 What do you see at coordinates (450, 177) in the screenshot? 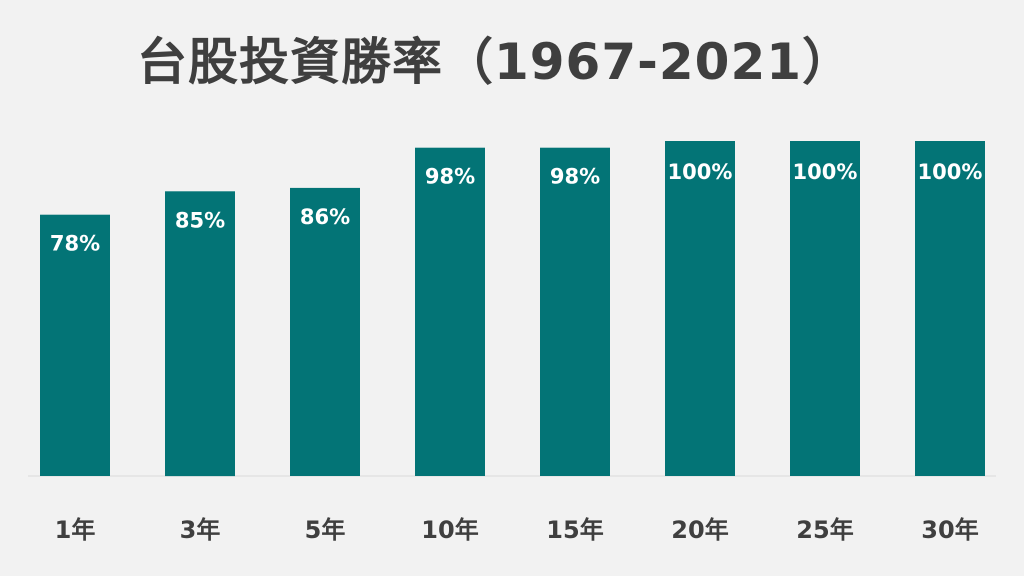
I see `data-label-4: 98%` at bounding box center [450, 177].